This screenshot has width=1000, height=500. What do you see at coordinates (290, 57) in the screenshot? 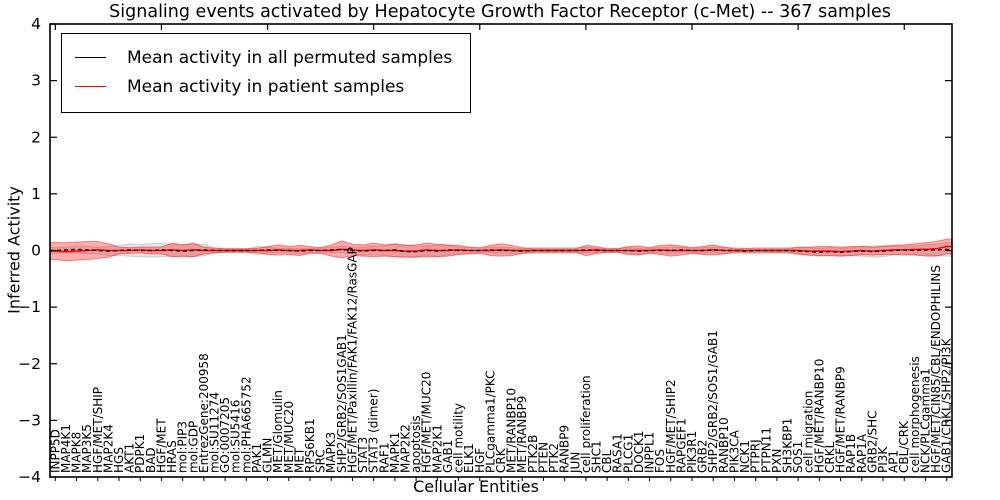
I see `legend-label: Mean activity in all permuted samples` at bounding box center [290, 57].